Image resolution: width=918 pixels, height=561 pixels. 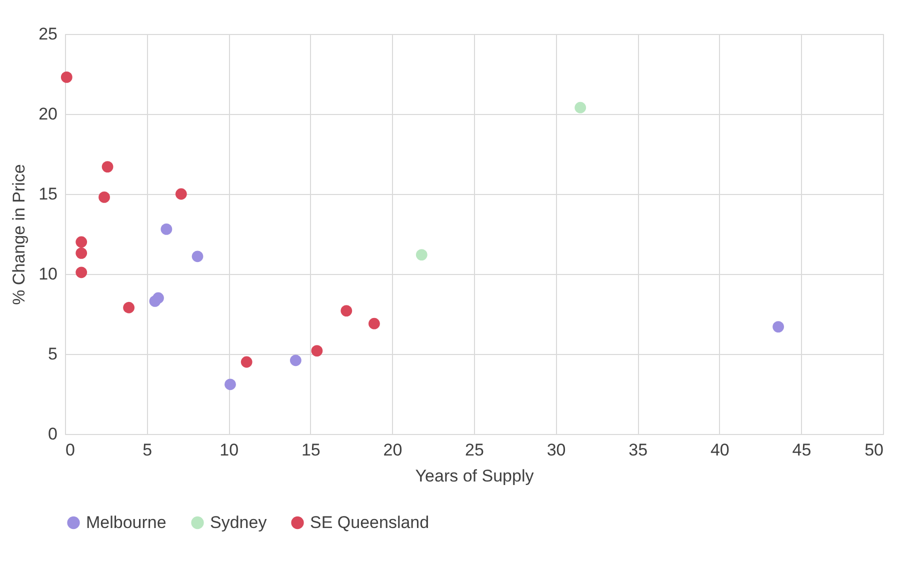 What do you see at coordinates (474, 476) in the screenshot?
I see `x-axis-title: Years of Supply` at bounding box center [474, 476].